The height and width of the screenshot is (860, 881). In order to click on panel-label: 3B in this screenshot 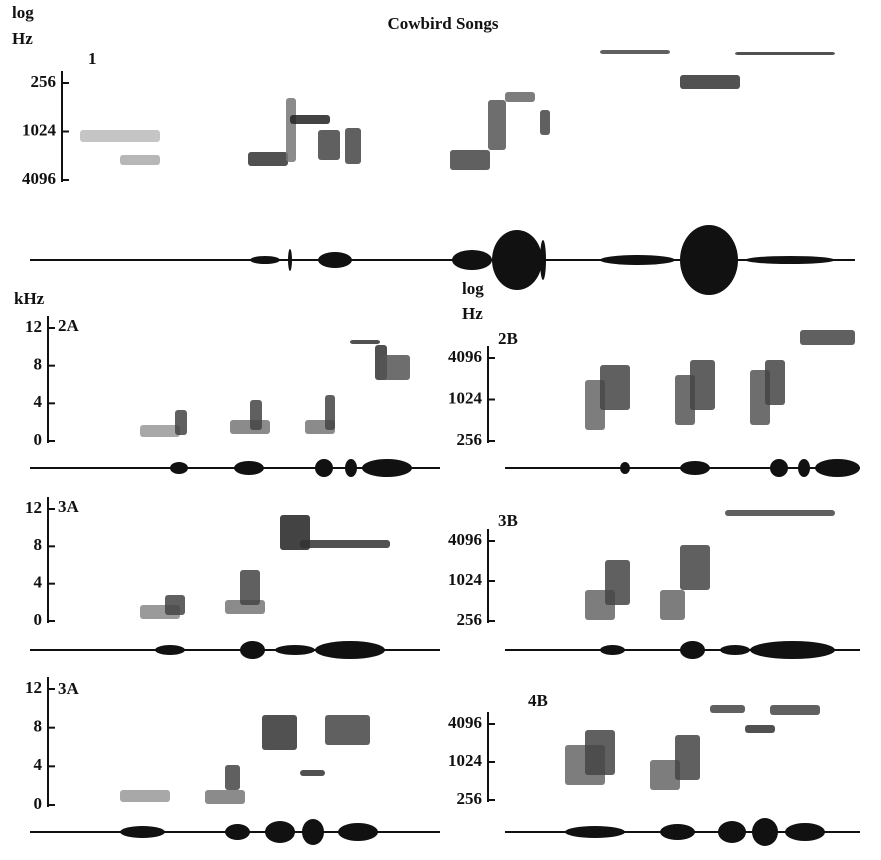, I will do `click(508, 520)`.